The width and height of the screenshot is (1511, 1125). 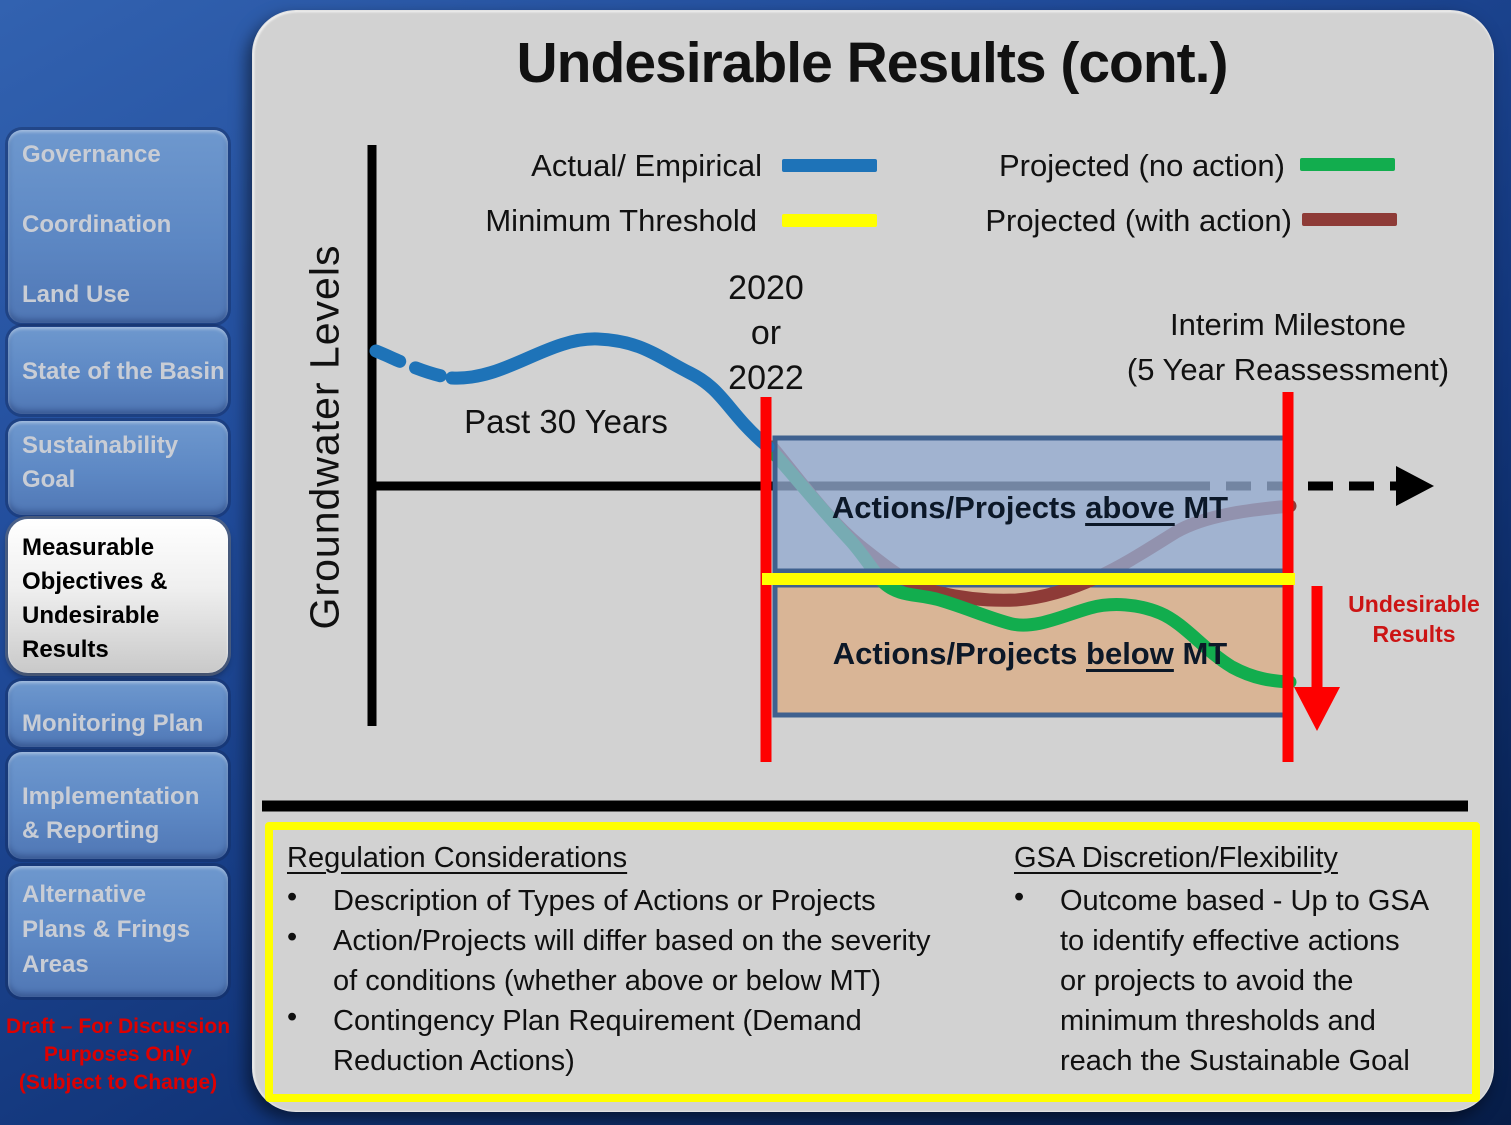 What do you see at coordinates (1414, 604) in the screenshot?
I see `undesirable-line: Undesirable` at bounding box center [1414, 604].